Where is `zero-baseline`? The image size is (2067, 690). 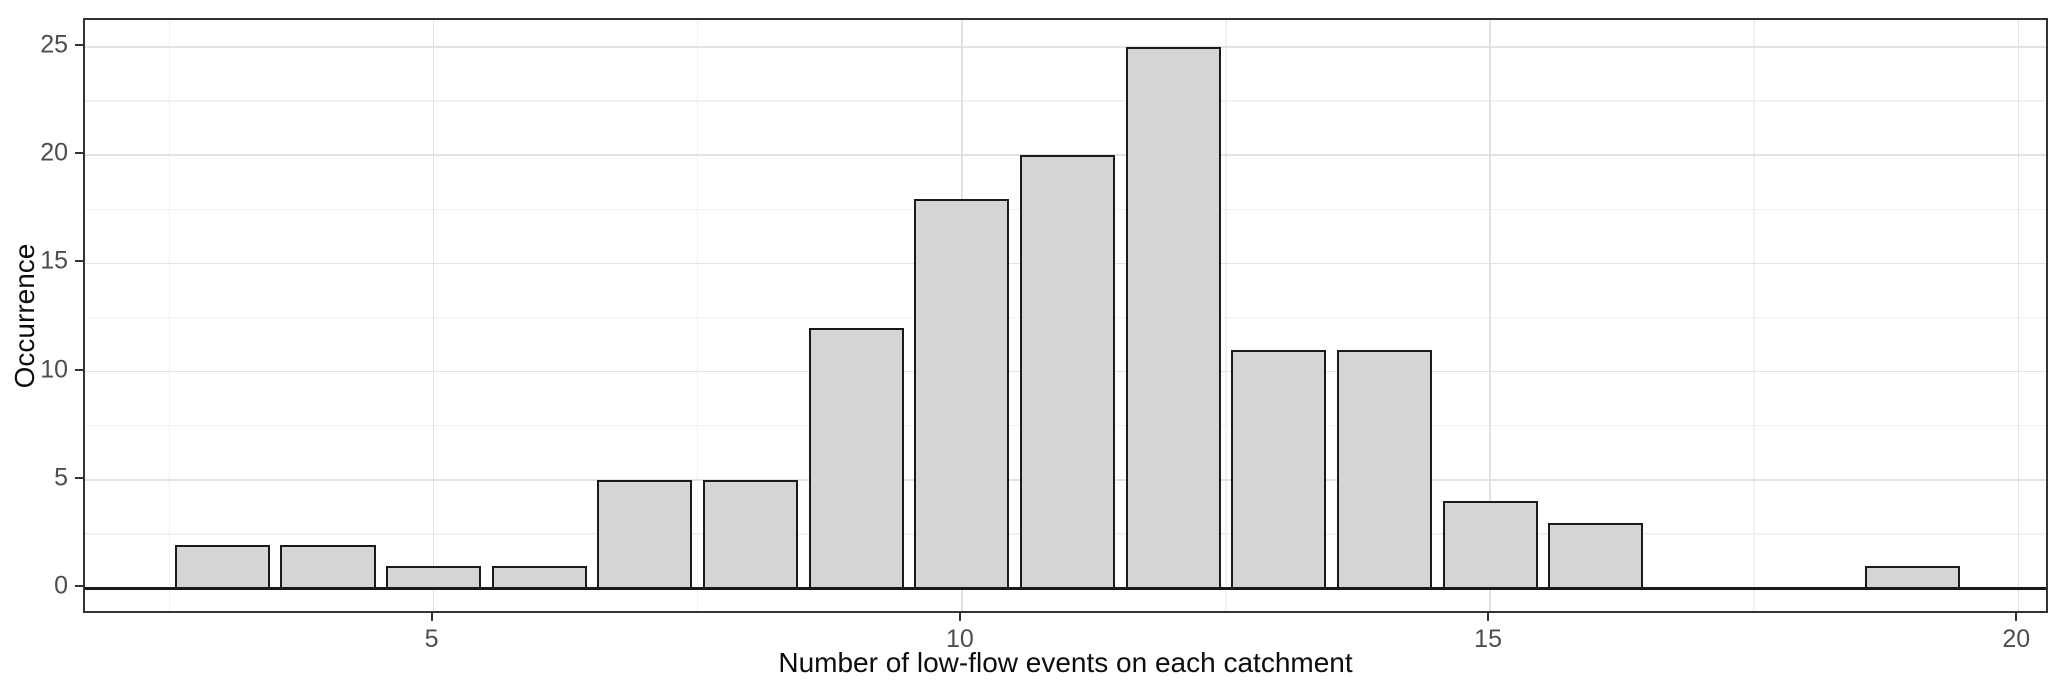
zero-baseline is located at coordinates (1065, 588).